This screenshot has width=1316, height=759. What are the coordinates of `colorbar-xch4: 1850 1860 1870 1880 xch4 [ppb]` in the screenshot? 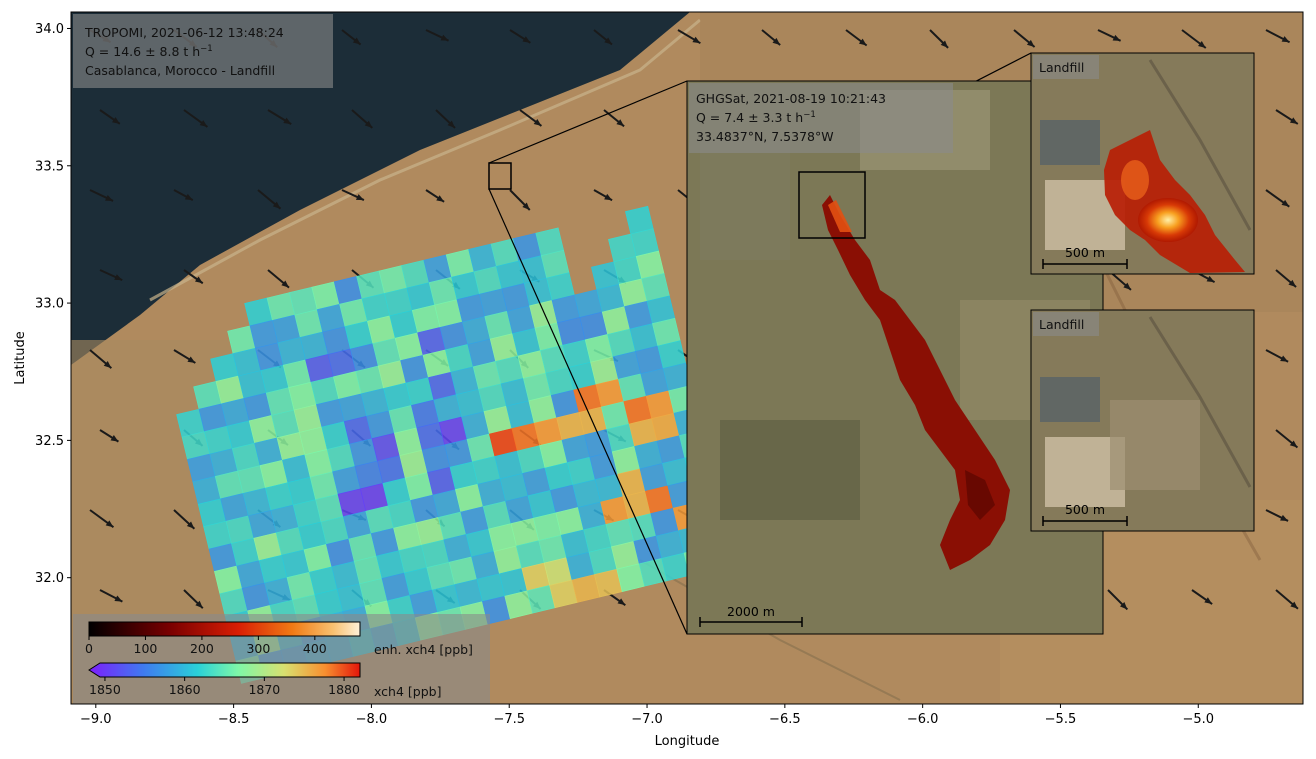 It's located at (264, 680).